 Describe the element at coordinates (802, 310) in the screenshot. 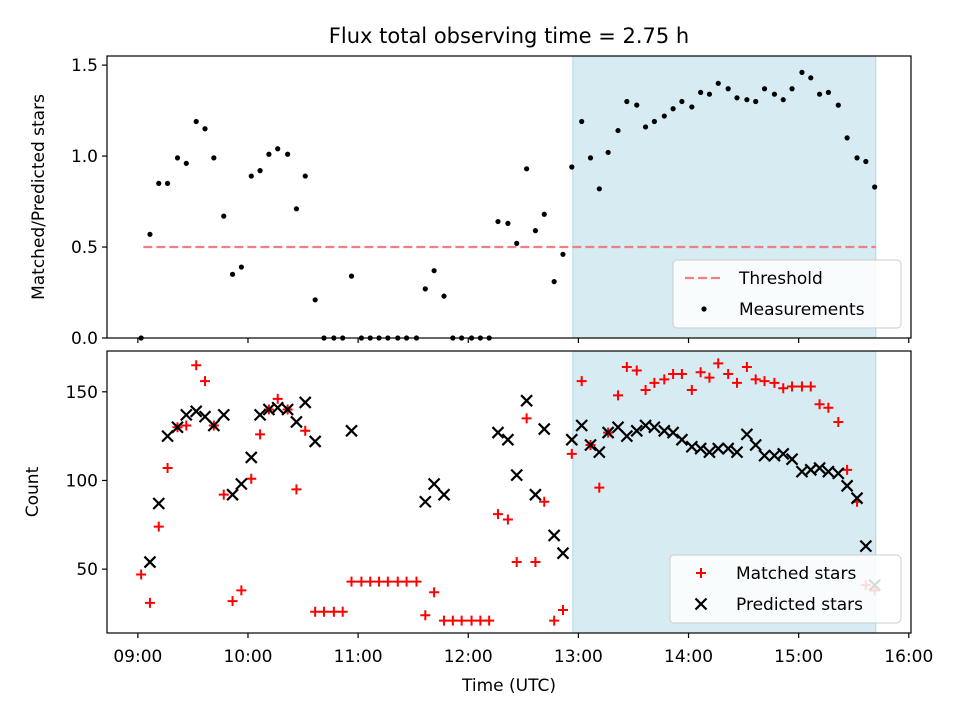

I see `legend-label: Measurements` at that location.